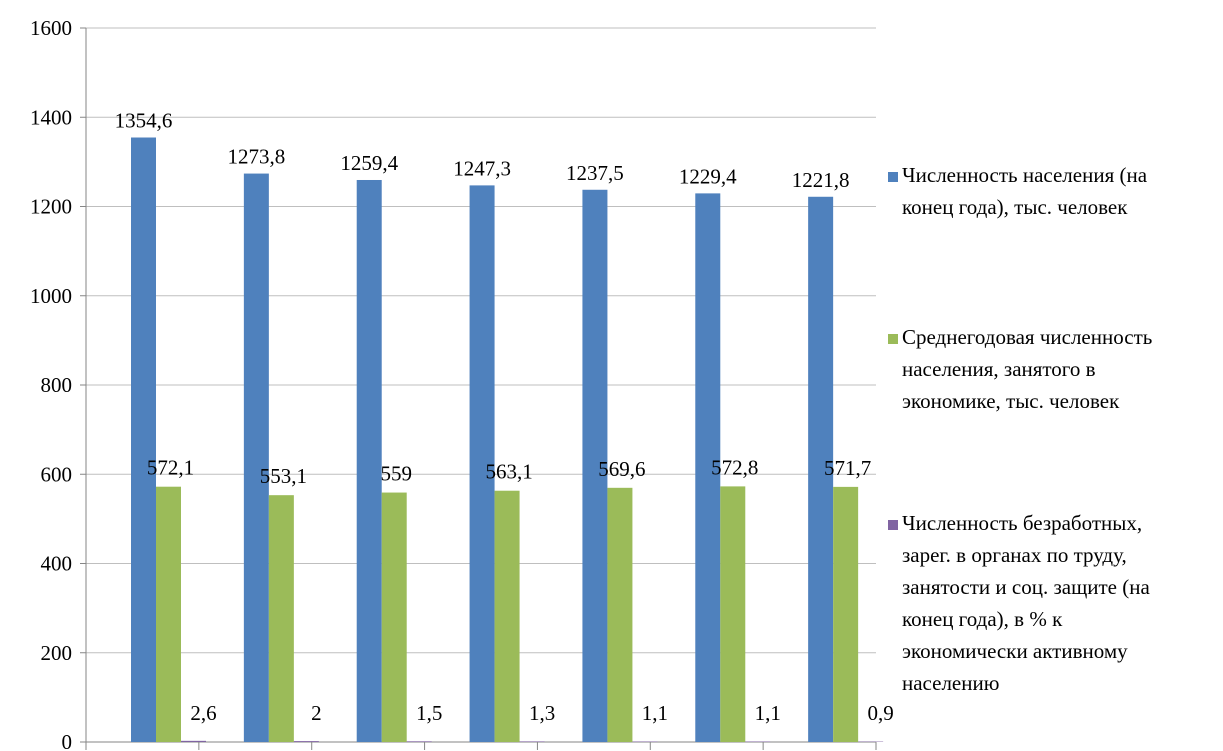  I want to click on data-label-series-3: 2,6, so click(203, 713).